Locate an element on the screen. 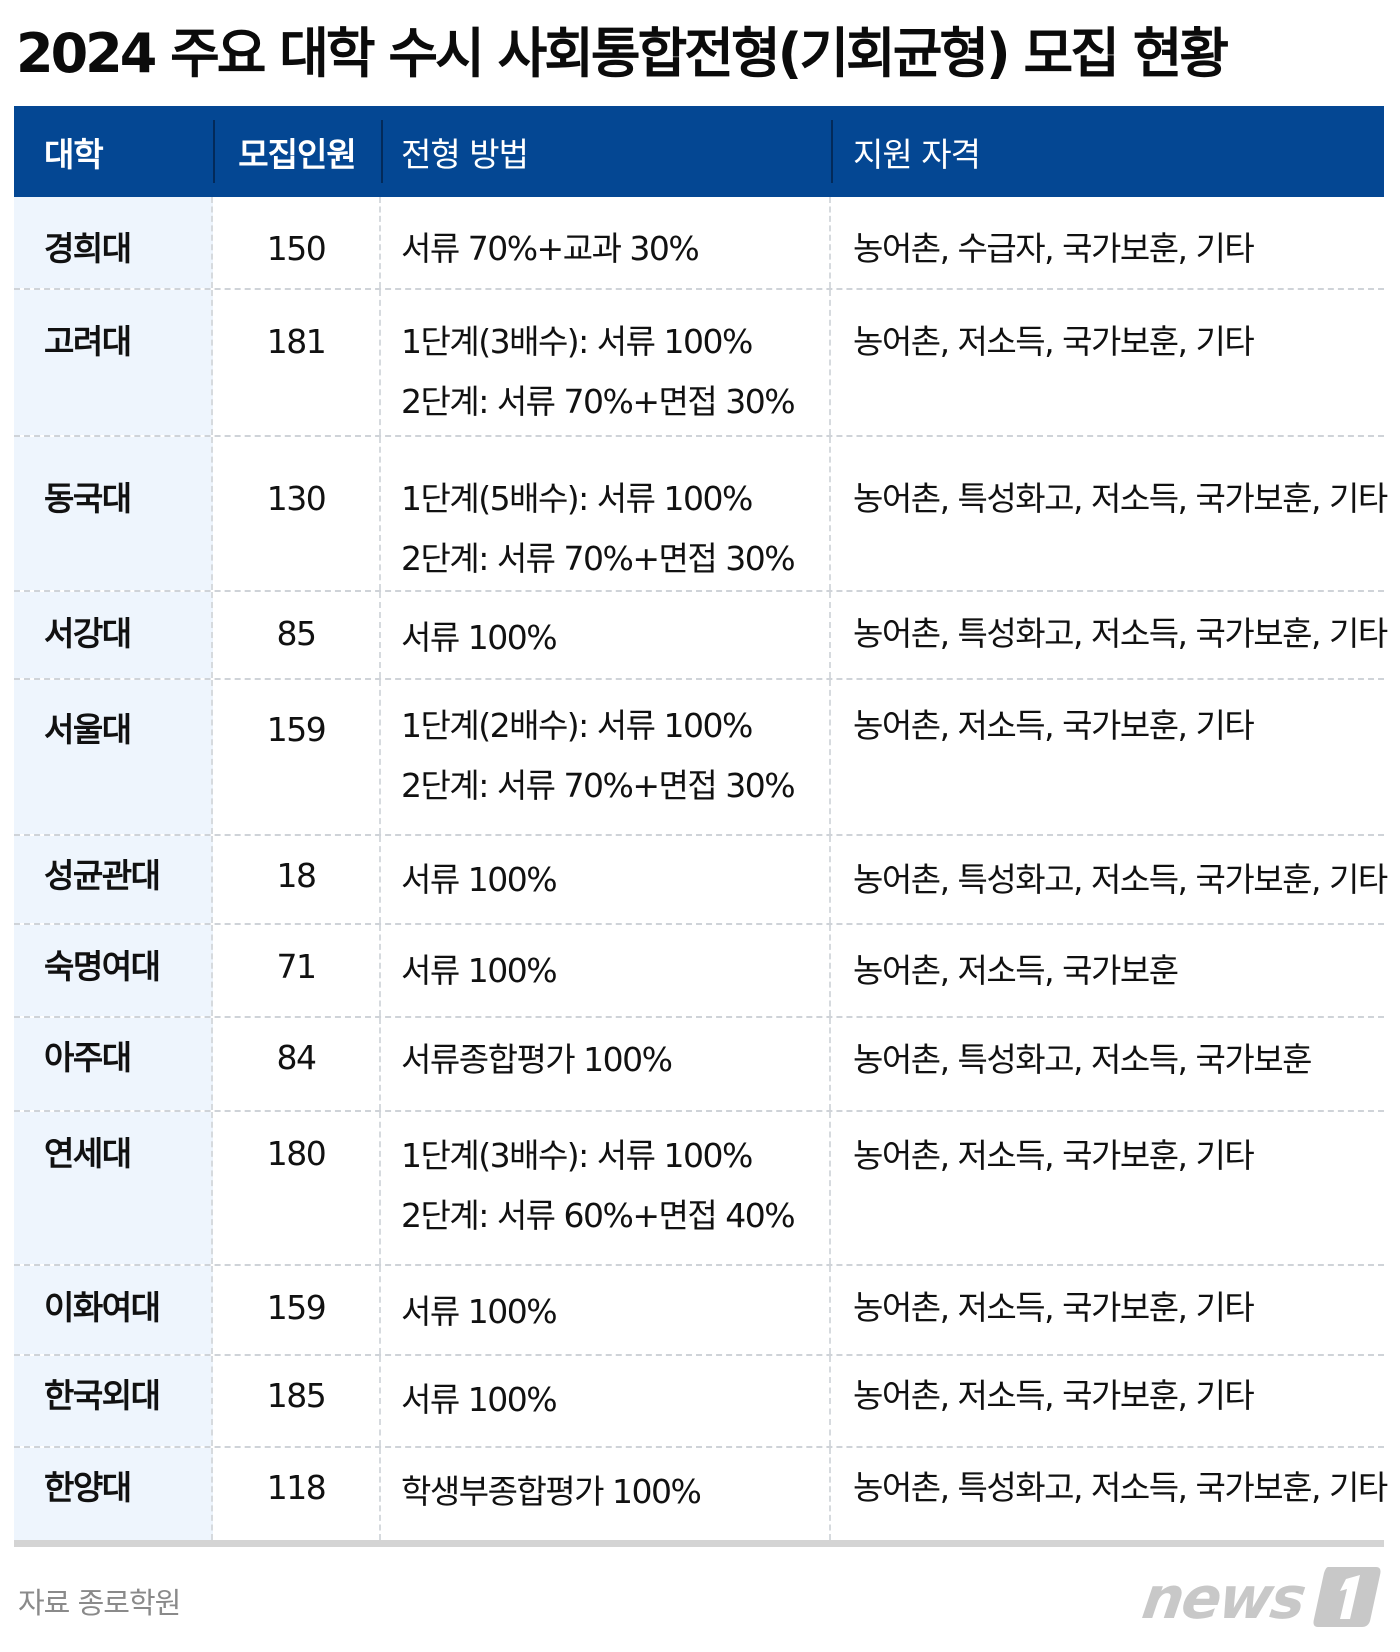  count-cell: 71 is located at coordinates (297, 970).